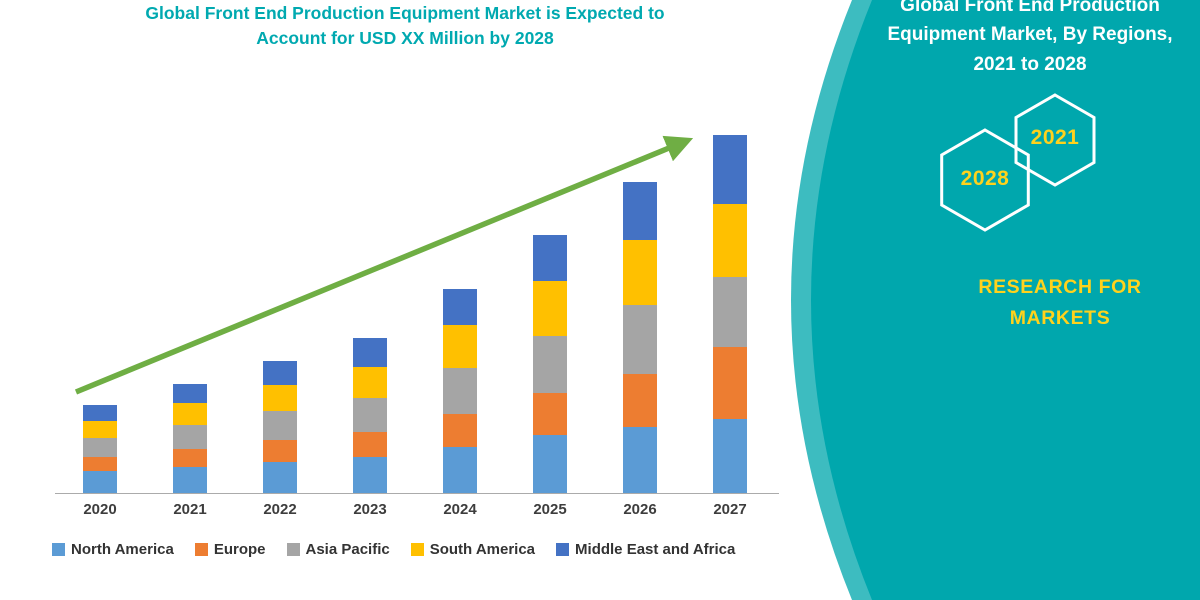 This screenshot has height=600, width=1200. Describe the element at coordinates (640, 509) in the screenshot. I see `x-axis-label-2026: 2026` at that location.